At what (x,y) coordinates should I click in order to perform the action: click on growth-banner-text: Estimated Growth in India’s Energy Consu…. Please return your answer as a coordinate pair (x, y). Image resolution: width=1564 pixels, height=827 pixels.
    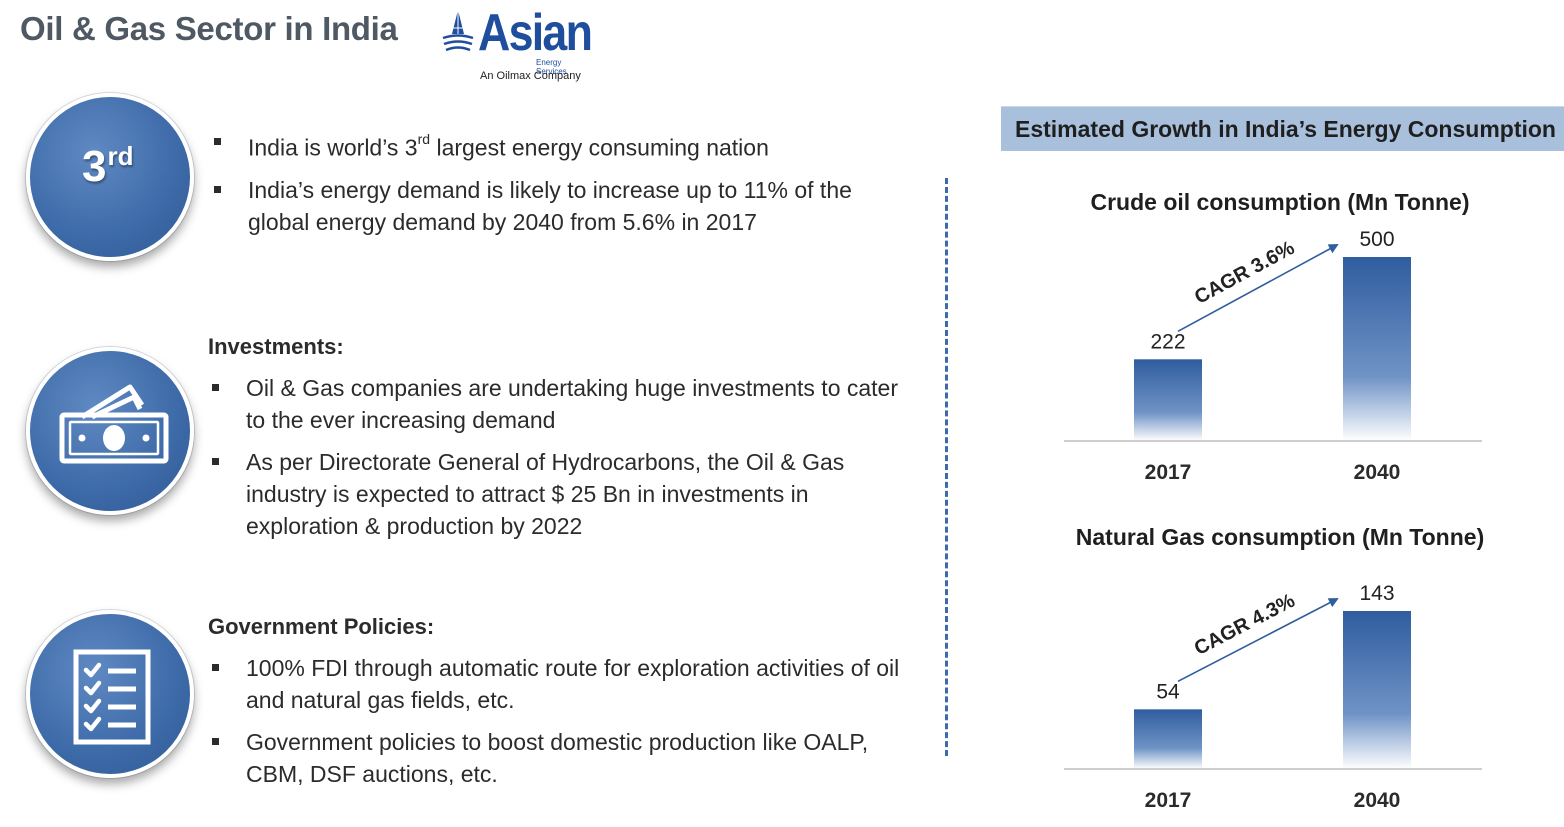
    Looking at the image, I should click on (1285, 129).